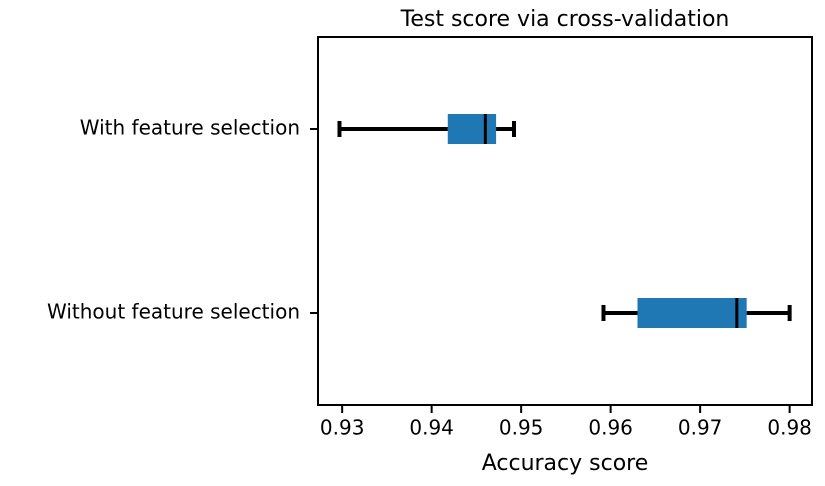 This screenshot has width=825, height=486. I want to click on x-tick-label: 0.93, so click(342, 428).